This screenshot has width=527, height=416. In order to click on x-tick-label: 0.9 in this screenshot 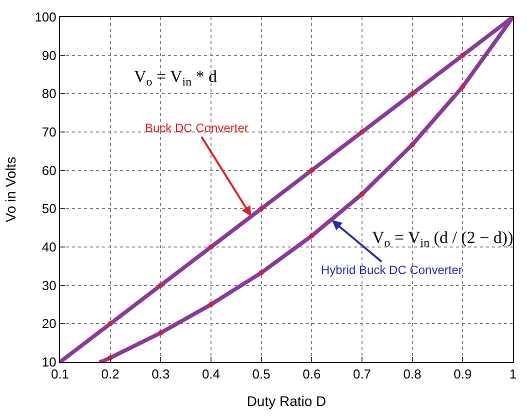, I will do `click(463, 374)`.